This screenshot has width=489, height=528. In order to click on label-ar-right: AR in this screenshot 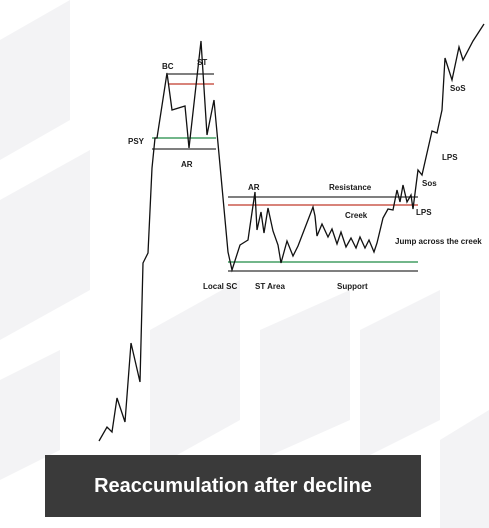, I will do `click(254, 187)`.